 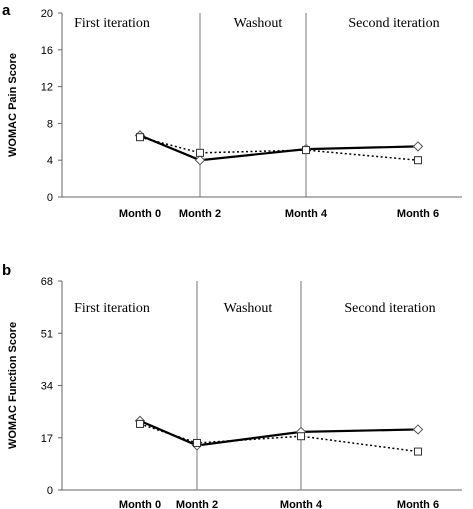 I want to click on panel-letter: b, so click(x=6, y=270).